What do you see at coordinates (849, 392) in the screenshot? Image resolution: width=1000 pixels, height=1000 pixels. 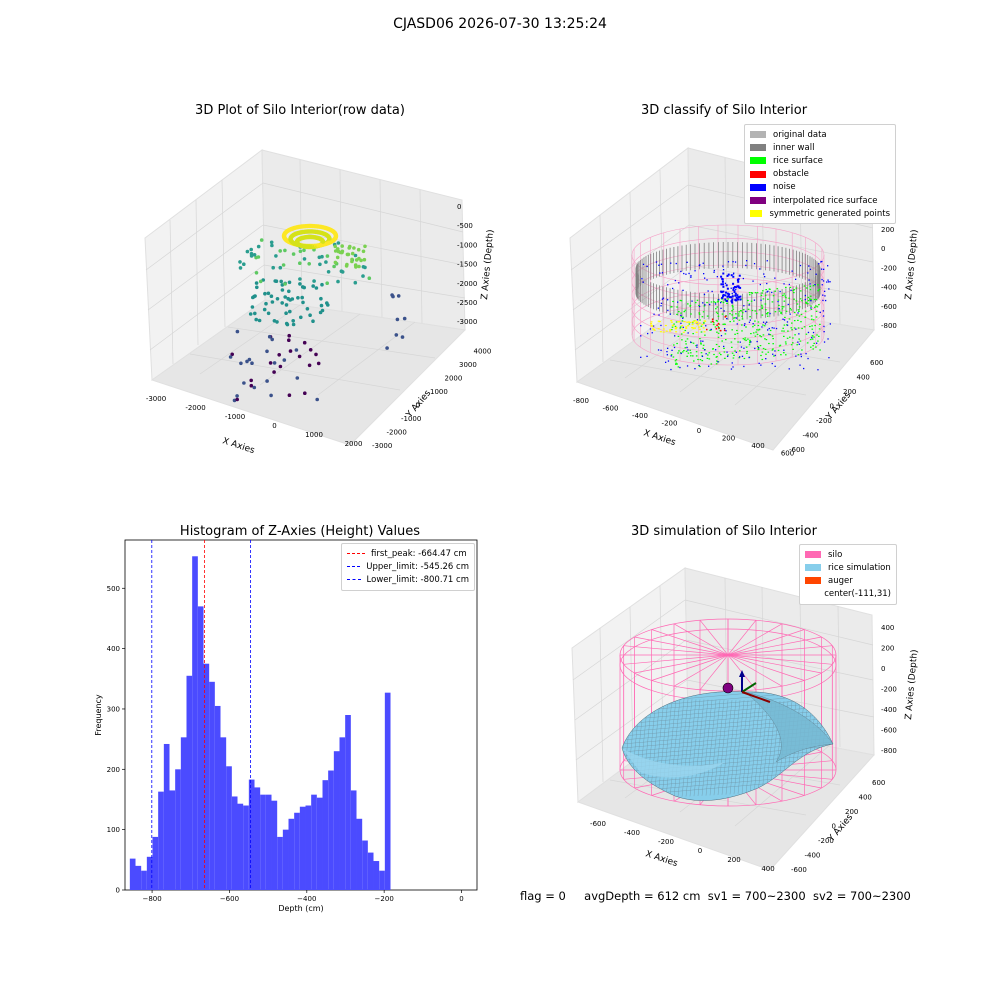 I see `classify-y-tick: 200` at bounding box center [849, 392].